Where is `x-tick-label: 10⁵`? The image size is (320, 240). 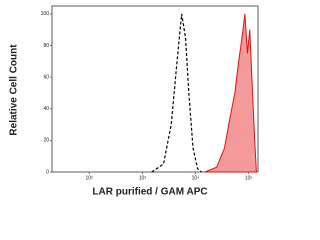 x-tick-label: 10⁵ is located at coordinates (249, 178).